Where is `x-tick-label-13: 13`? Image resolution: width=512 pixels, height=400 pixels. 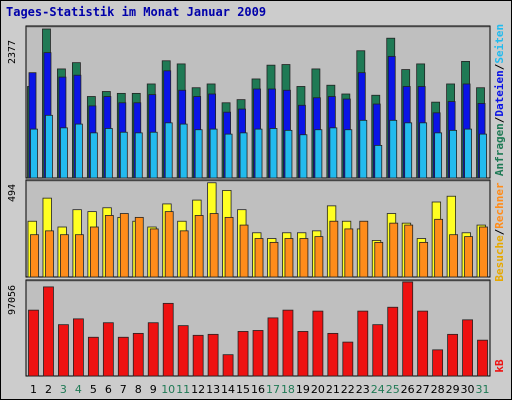 x-tick-label-13: 13 is located at coordinates (213, 389).